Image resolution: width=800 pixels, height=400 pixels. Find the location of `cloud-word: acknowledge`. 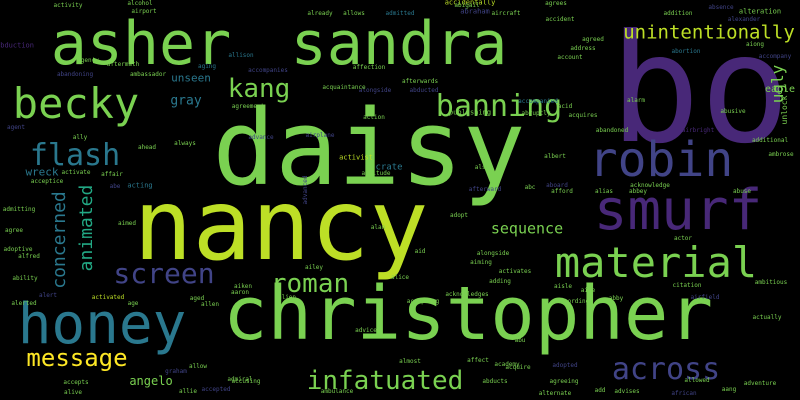

cloud-word: acknowledge is located at coordinates (650, 185).